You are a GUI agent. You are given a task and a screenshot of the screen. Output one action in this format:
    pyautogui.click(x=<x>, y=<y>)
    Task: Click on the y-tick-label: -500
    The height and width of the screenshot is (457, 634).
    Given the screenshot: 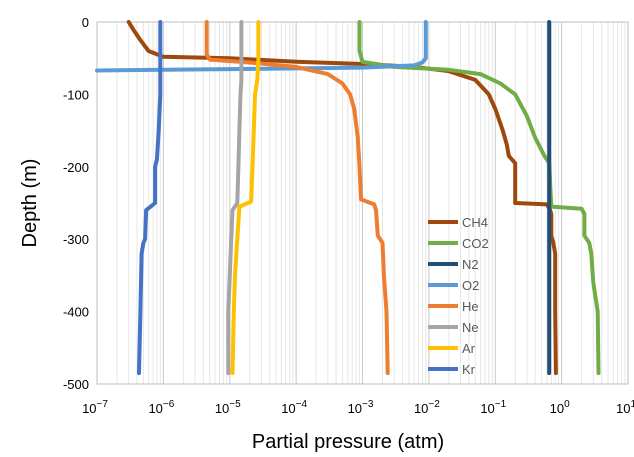 What is the action you would take?
    pyautogui.click(x=76, y=384)
    